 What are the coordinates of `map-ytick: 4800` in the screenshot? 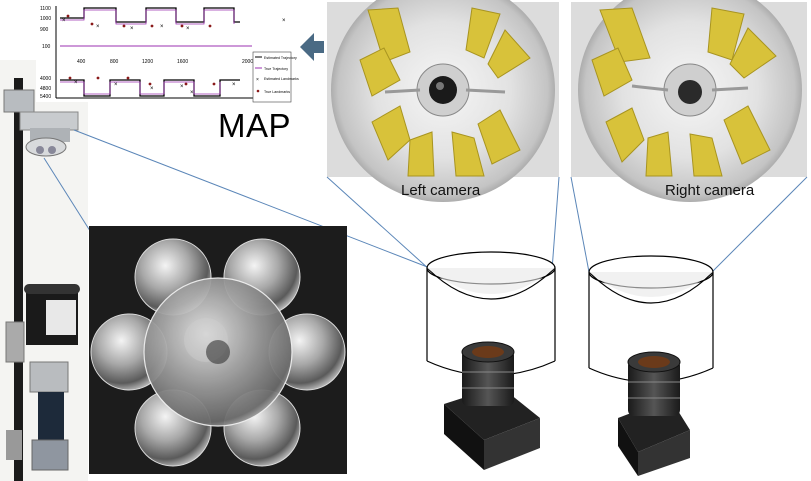 It's located at (45, 89).